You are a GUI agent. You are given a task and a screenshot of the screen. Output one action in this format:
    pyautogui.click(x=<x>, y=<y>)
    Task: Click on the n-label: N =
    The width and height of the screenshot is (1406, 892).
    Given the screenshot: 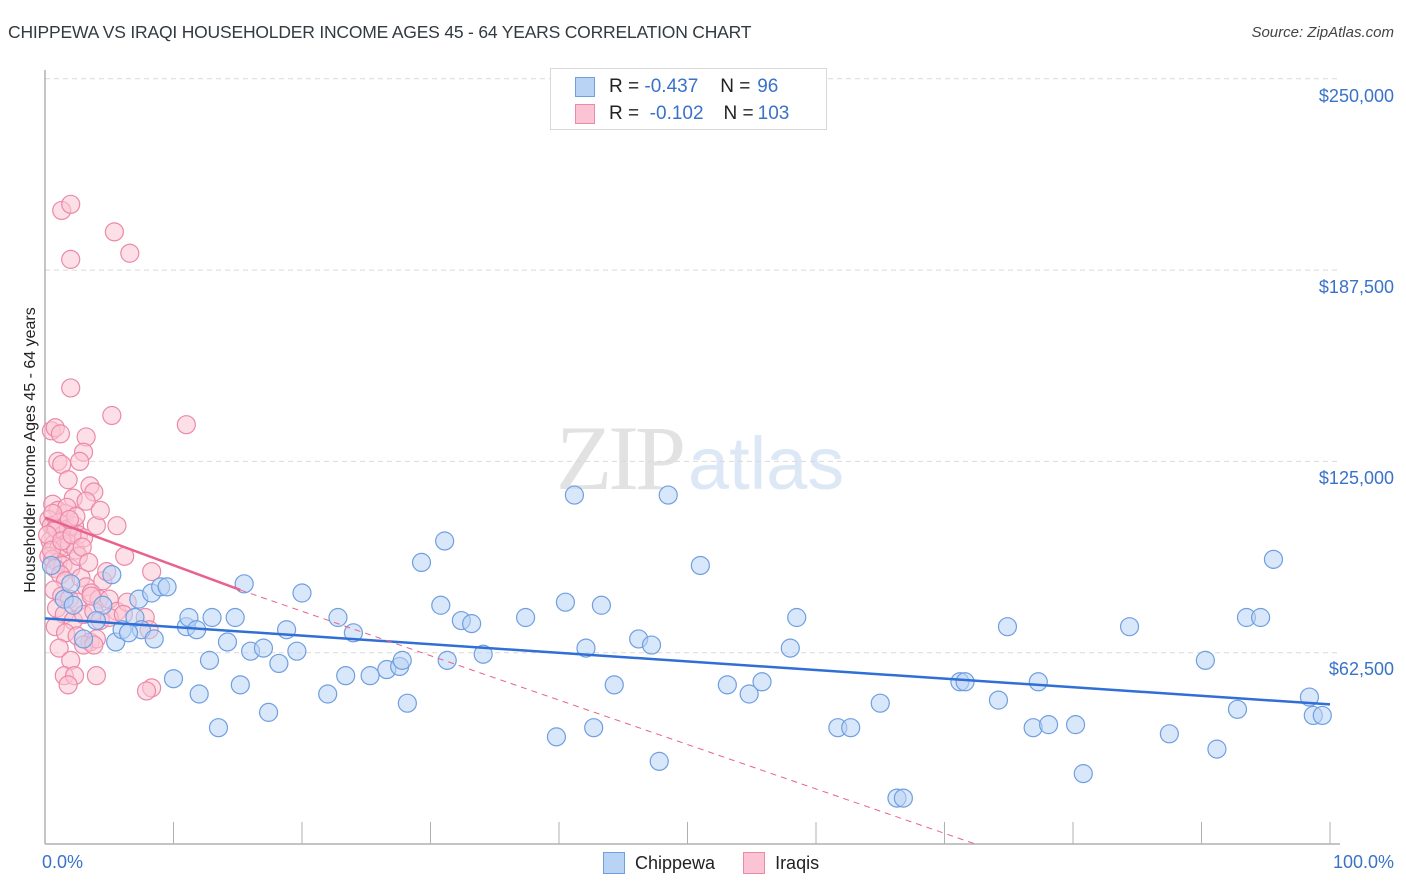 What is the action you would take?
    pyautogui.click(x=735, y=86)
    